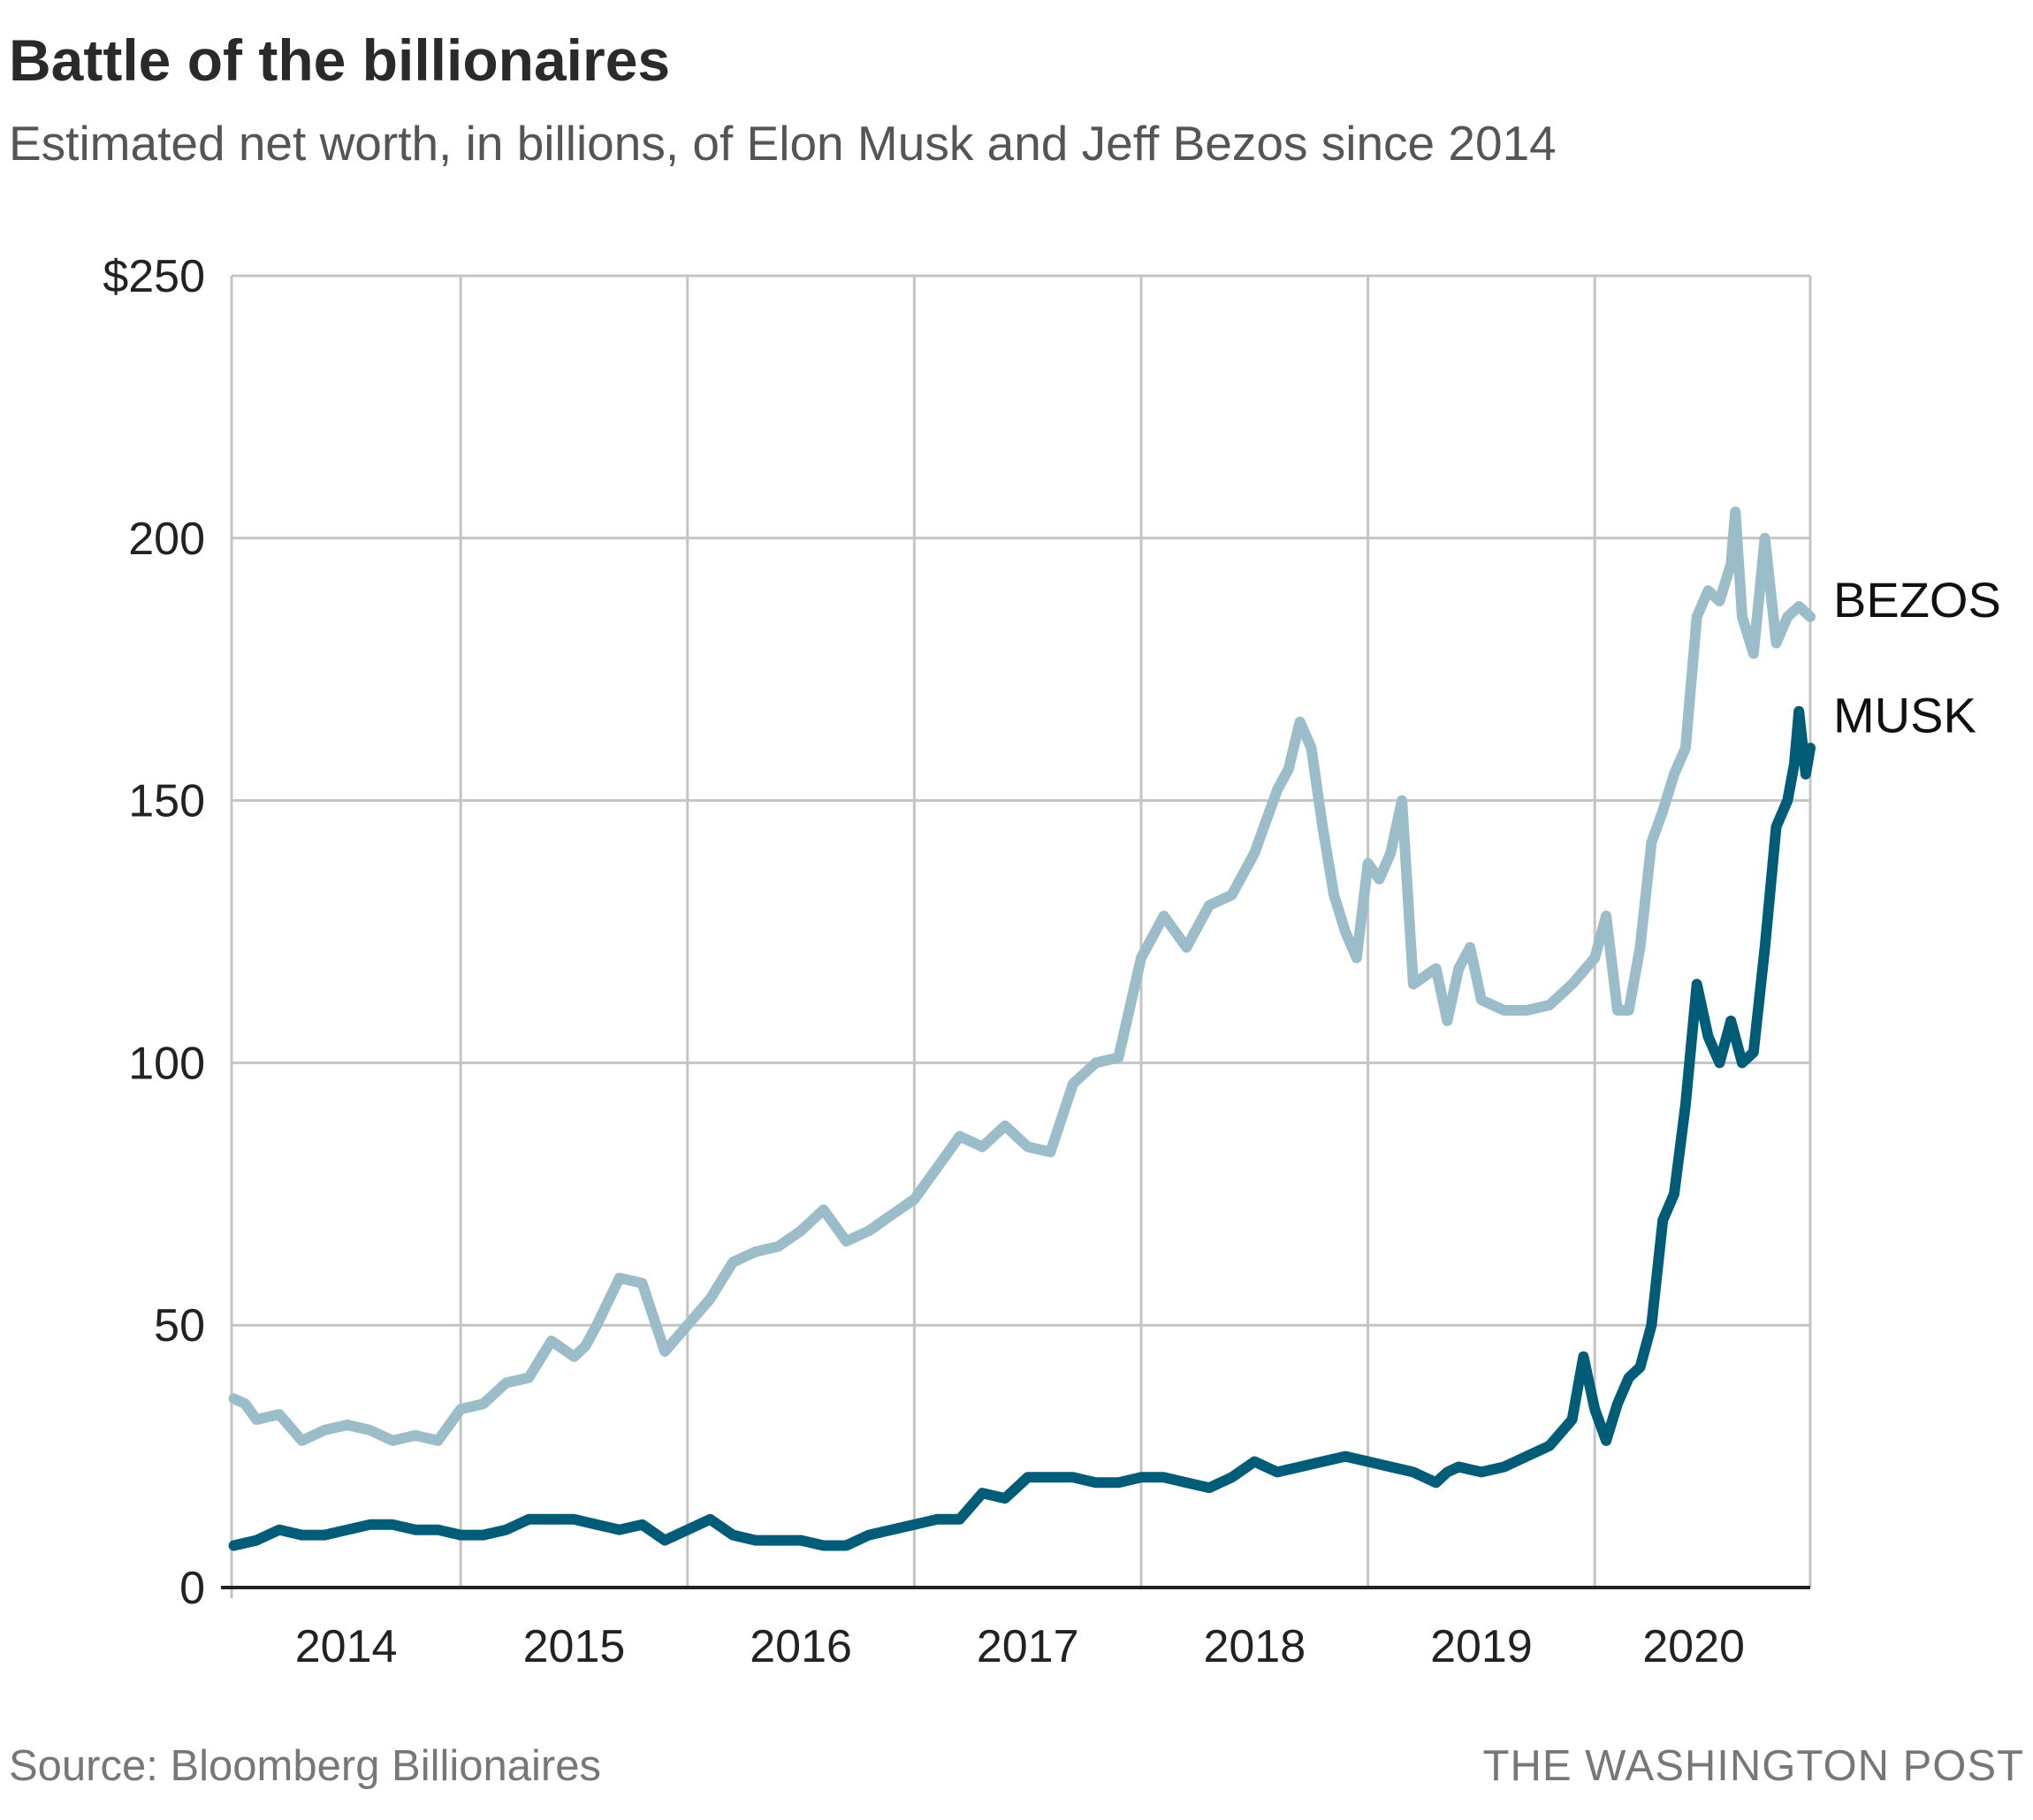 The height and width of the screenshot is (1820, 2033). Describe the element at coordinates (346, 1646) in the screenshot. I see `x-tick-label: 2014` at that location.